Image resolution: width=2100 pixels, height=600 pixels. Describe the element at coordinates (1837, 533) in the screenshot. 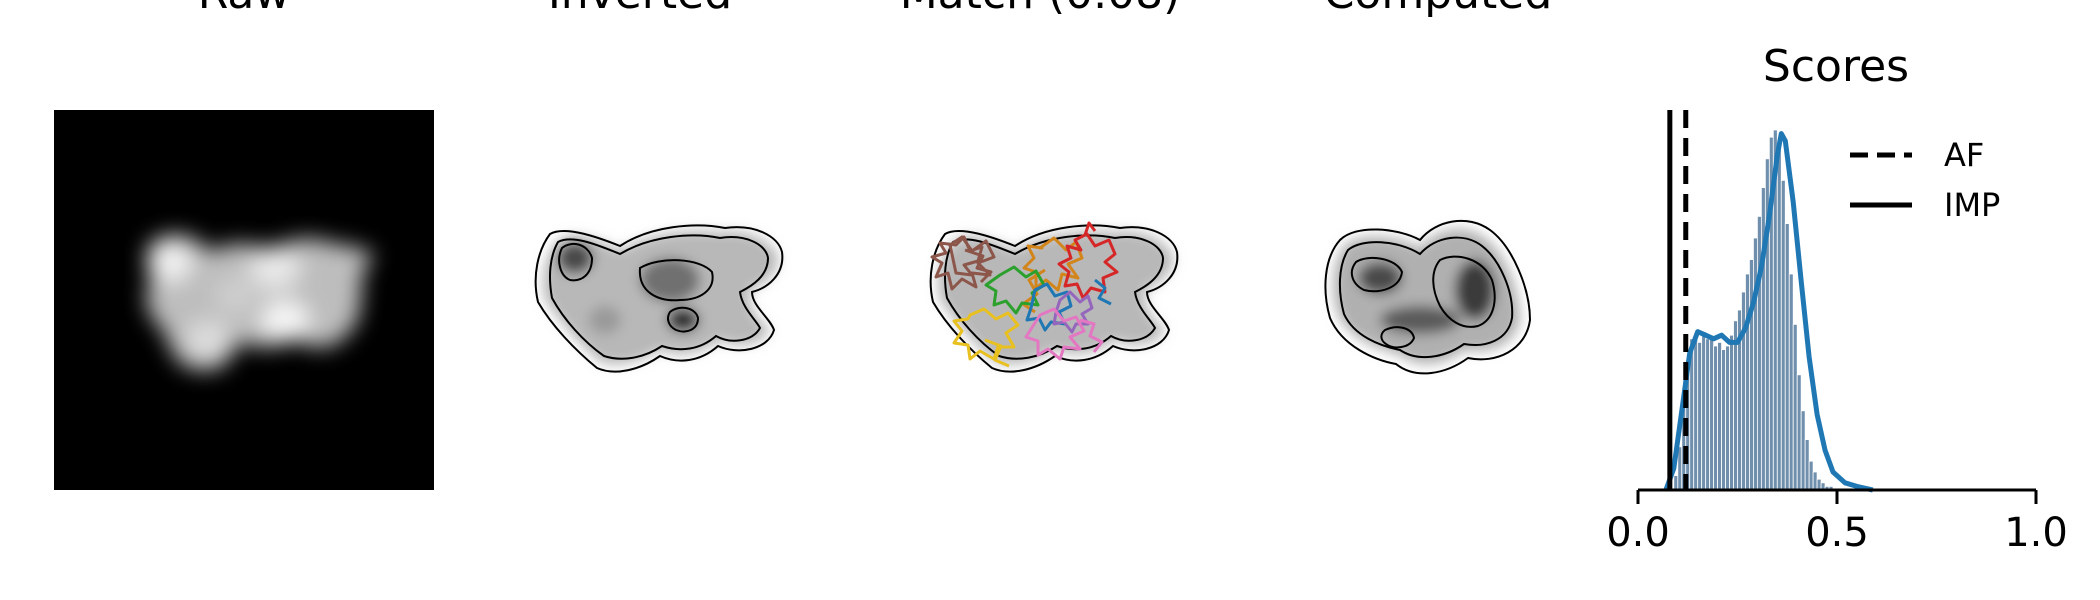

I see `x-tick-label: 0.5` at that location.